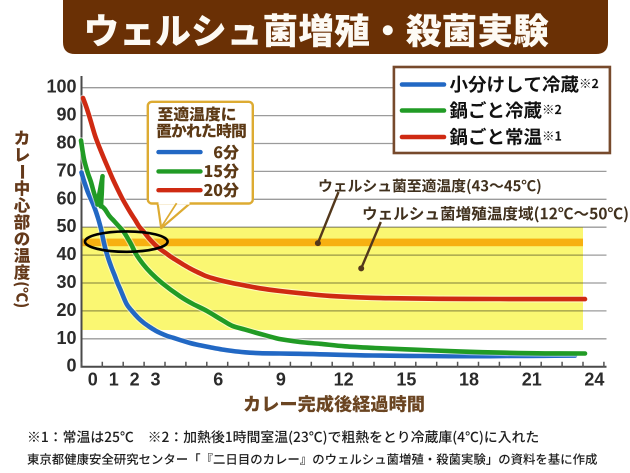  Describe the element at coordinates (281, 380) in the screenshot. I see `svg-text: 9` at that location.